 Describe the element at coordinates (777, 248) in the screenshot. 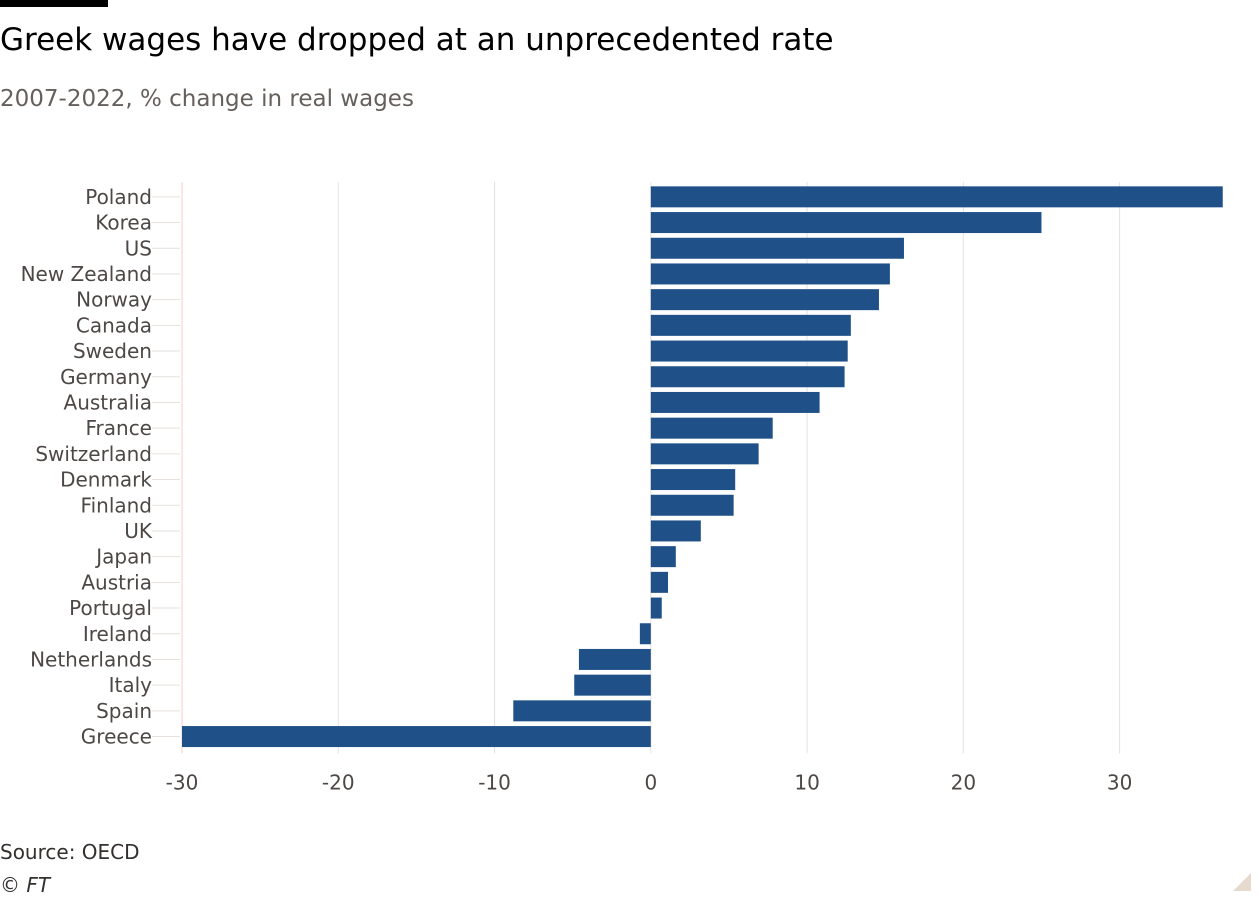

I see `bar-us` at that location.